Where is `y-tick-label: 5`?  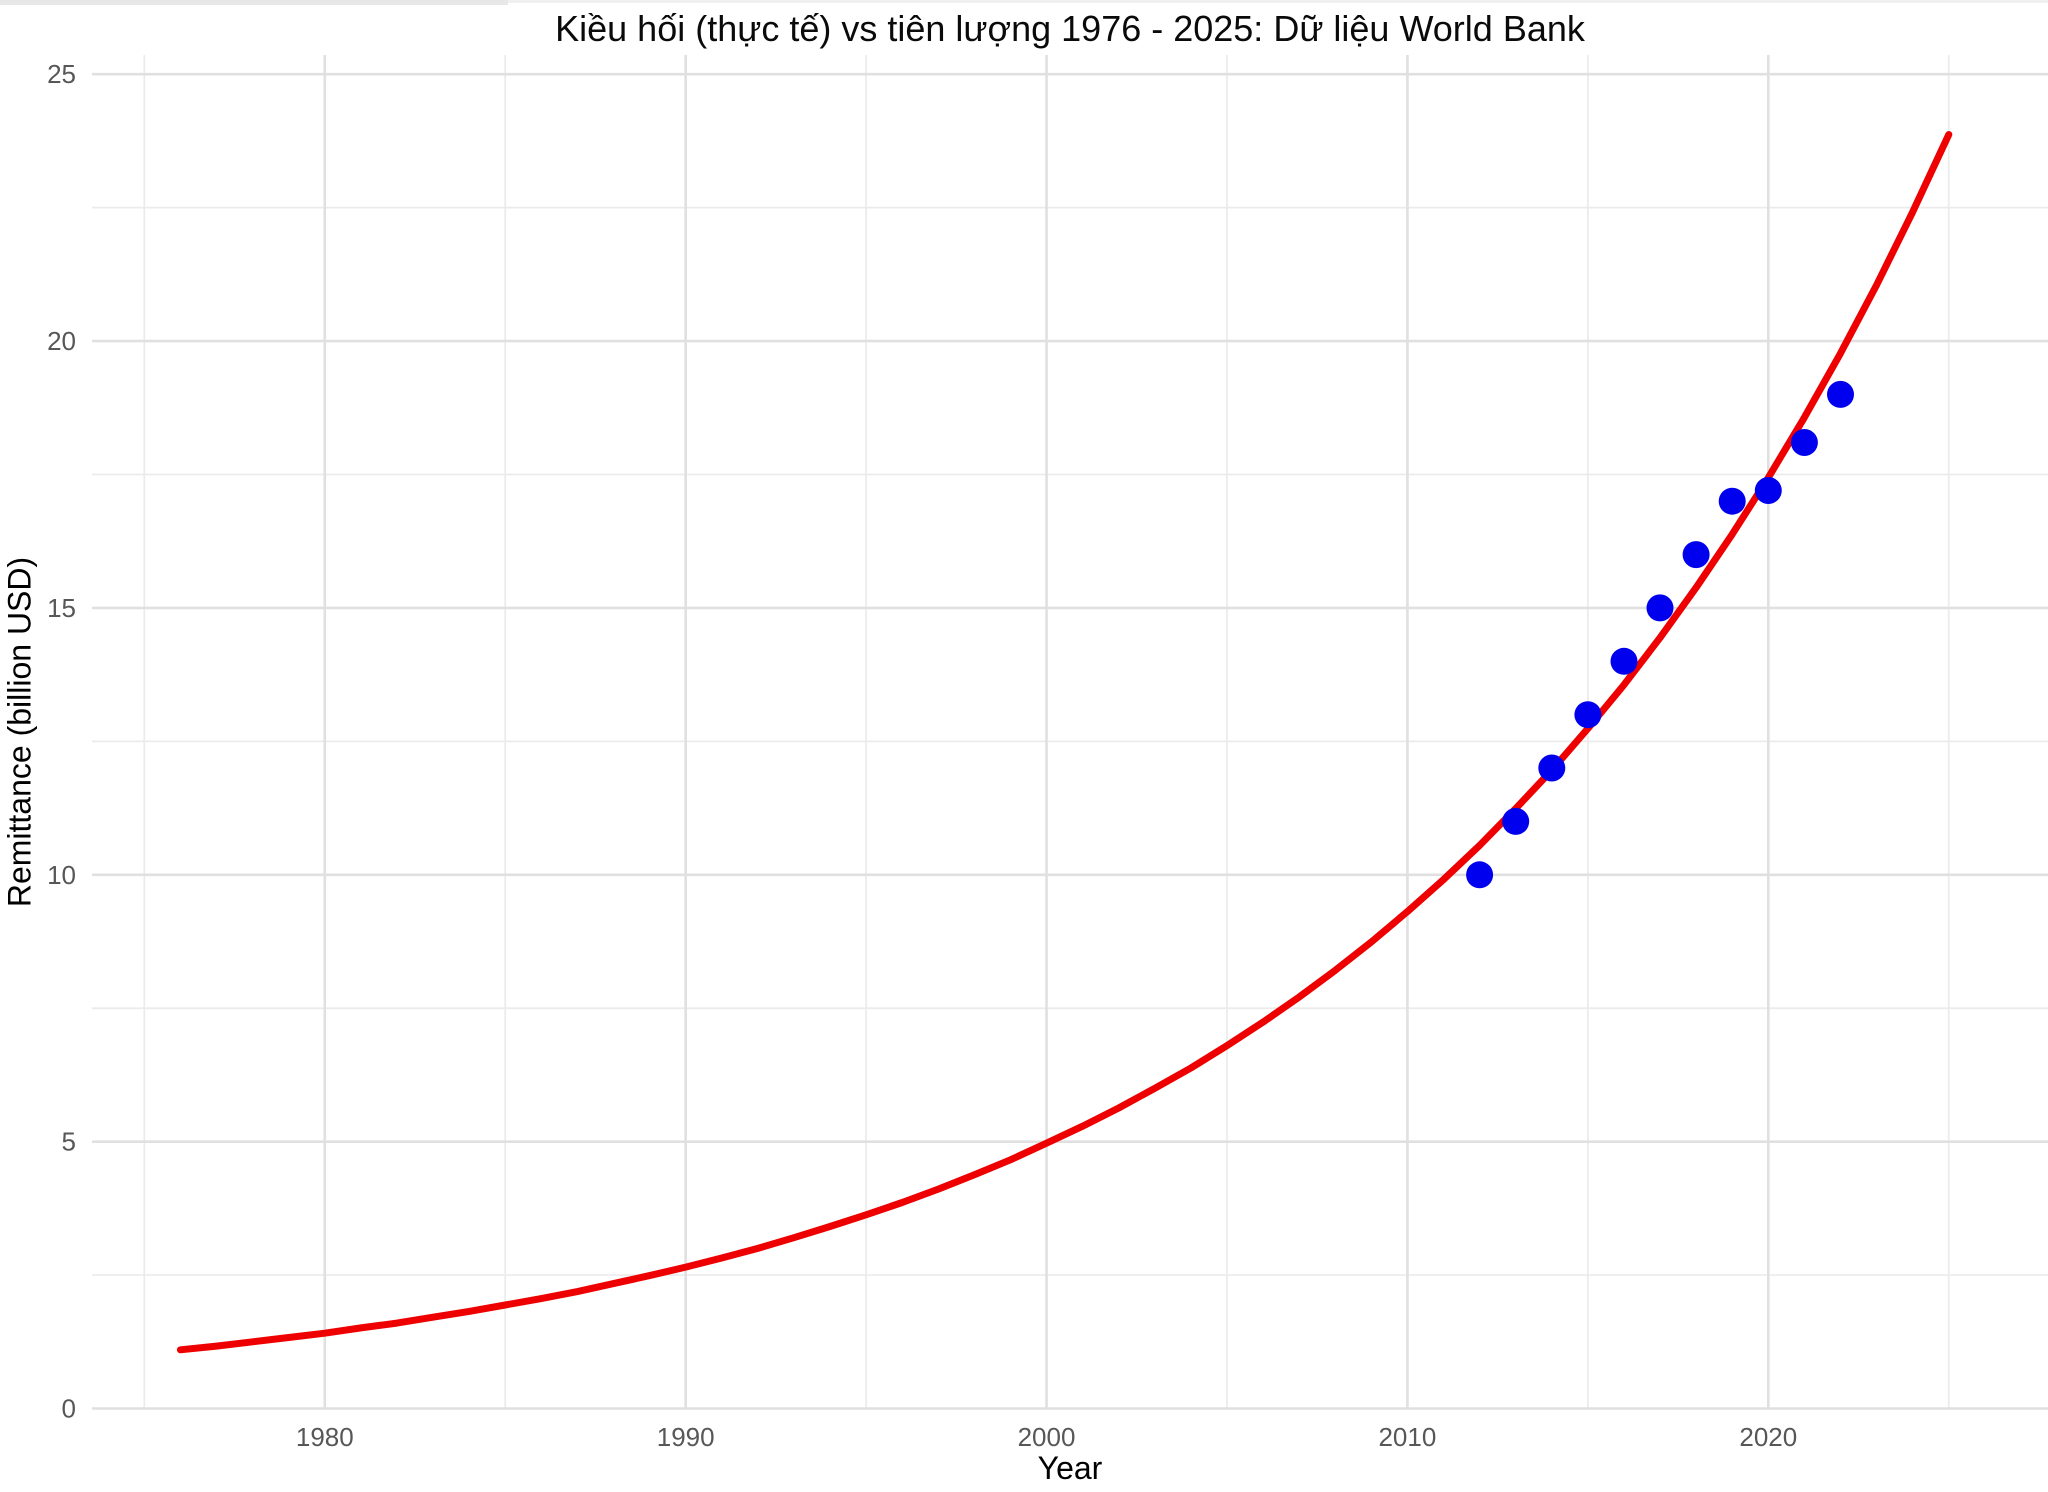
y-tick-label: 5 is located at coordinates (69, 1142).